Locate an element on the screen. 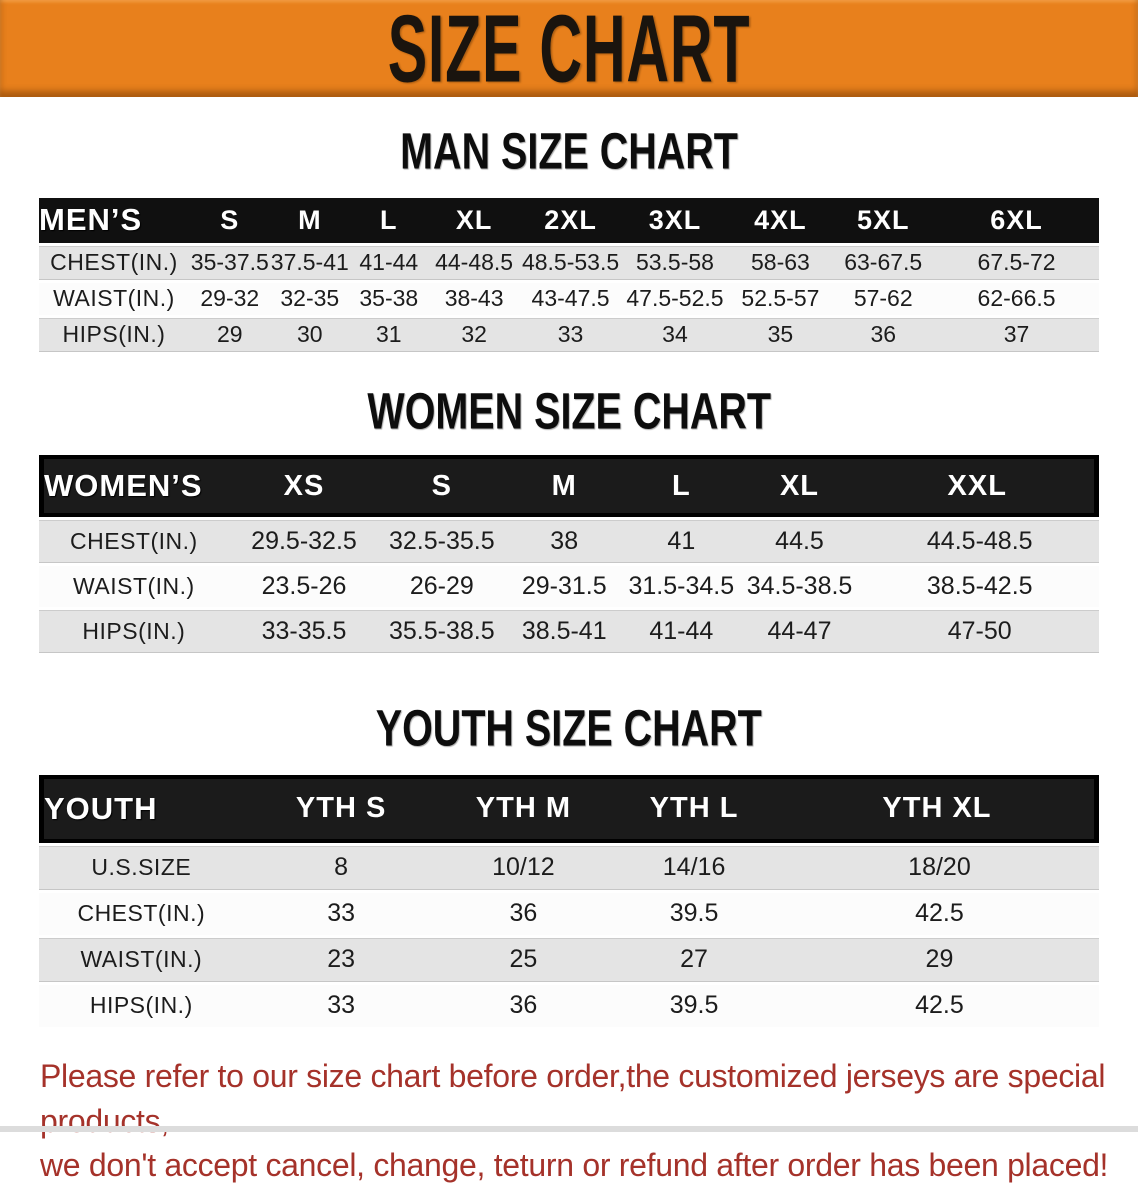 The image size is (1138, 1188). size-value-cell: 33-35.5 is located at coordinates (304, 632).